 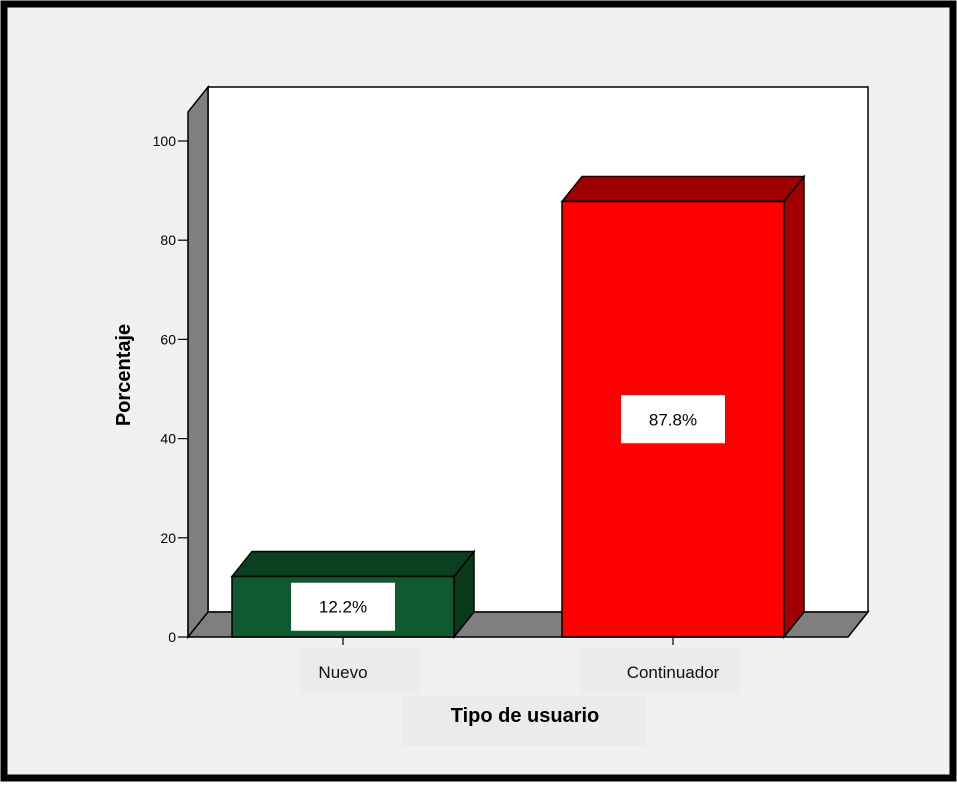 I want to click on x-axis-title: Tipo de usuario, so click(x=525, y=716).